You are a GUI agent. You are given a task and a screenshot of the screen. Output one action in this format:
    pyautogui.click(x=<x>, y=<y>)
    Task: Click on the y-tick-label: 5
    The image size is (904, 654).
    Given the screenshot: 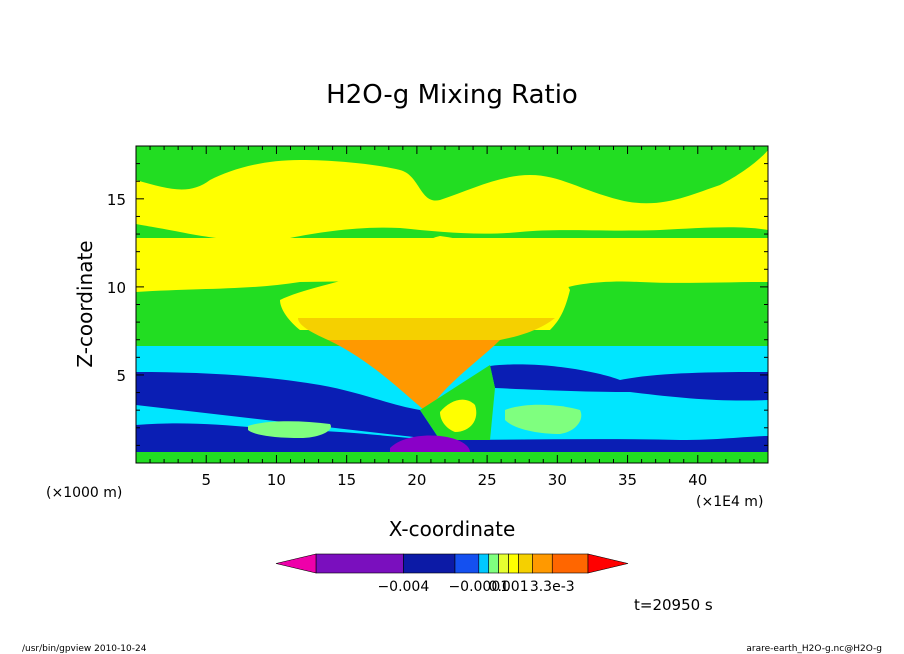 What is the action you would take?
    pyautogui.click(x=121, y=376)
    